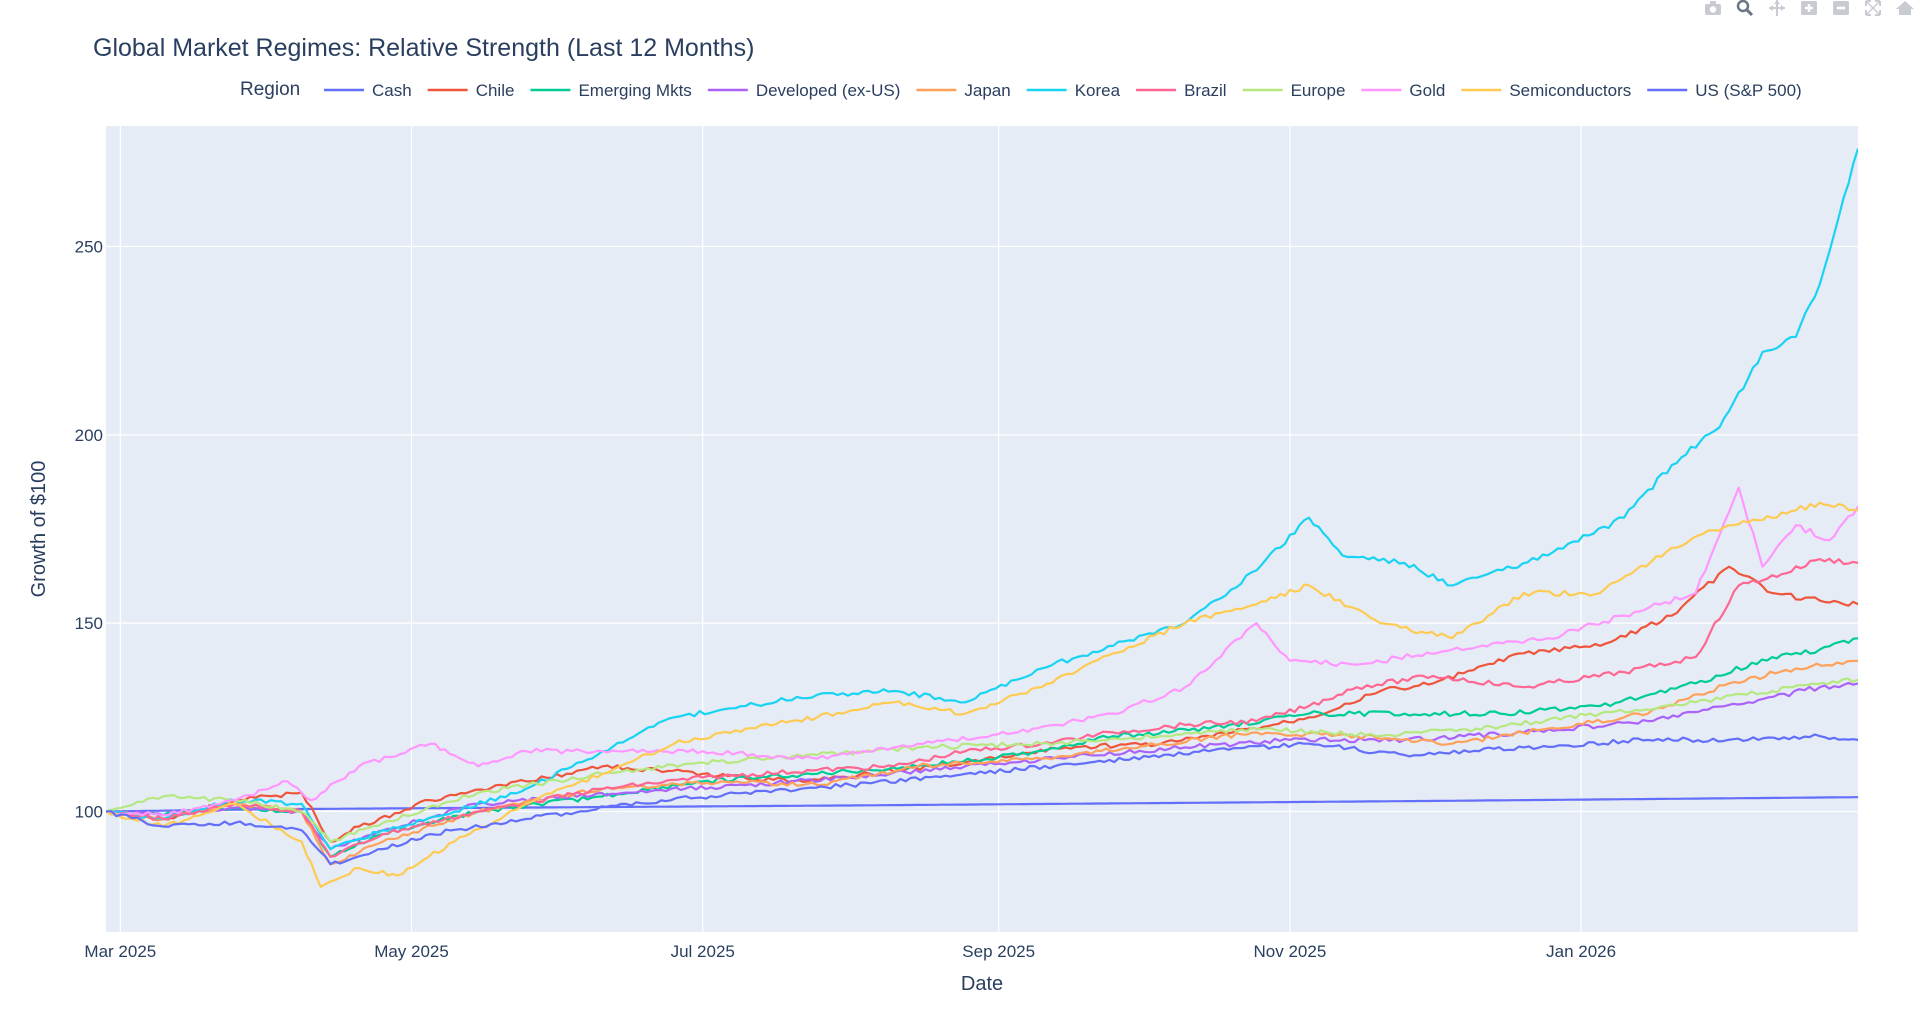 The height and width of the screenshot is (1019, 1920). What do you see at coordinates (703, 951) in the screenshot?
I see `x-tick-label: Jul 2025` at bounding box center [703, 951].